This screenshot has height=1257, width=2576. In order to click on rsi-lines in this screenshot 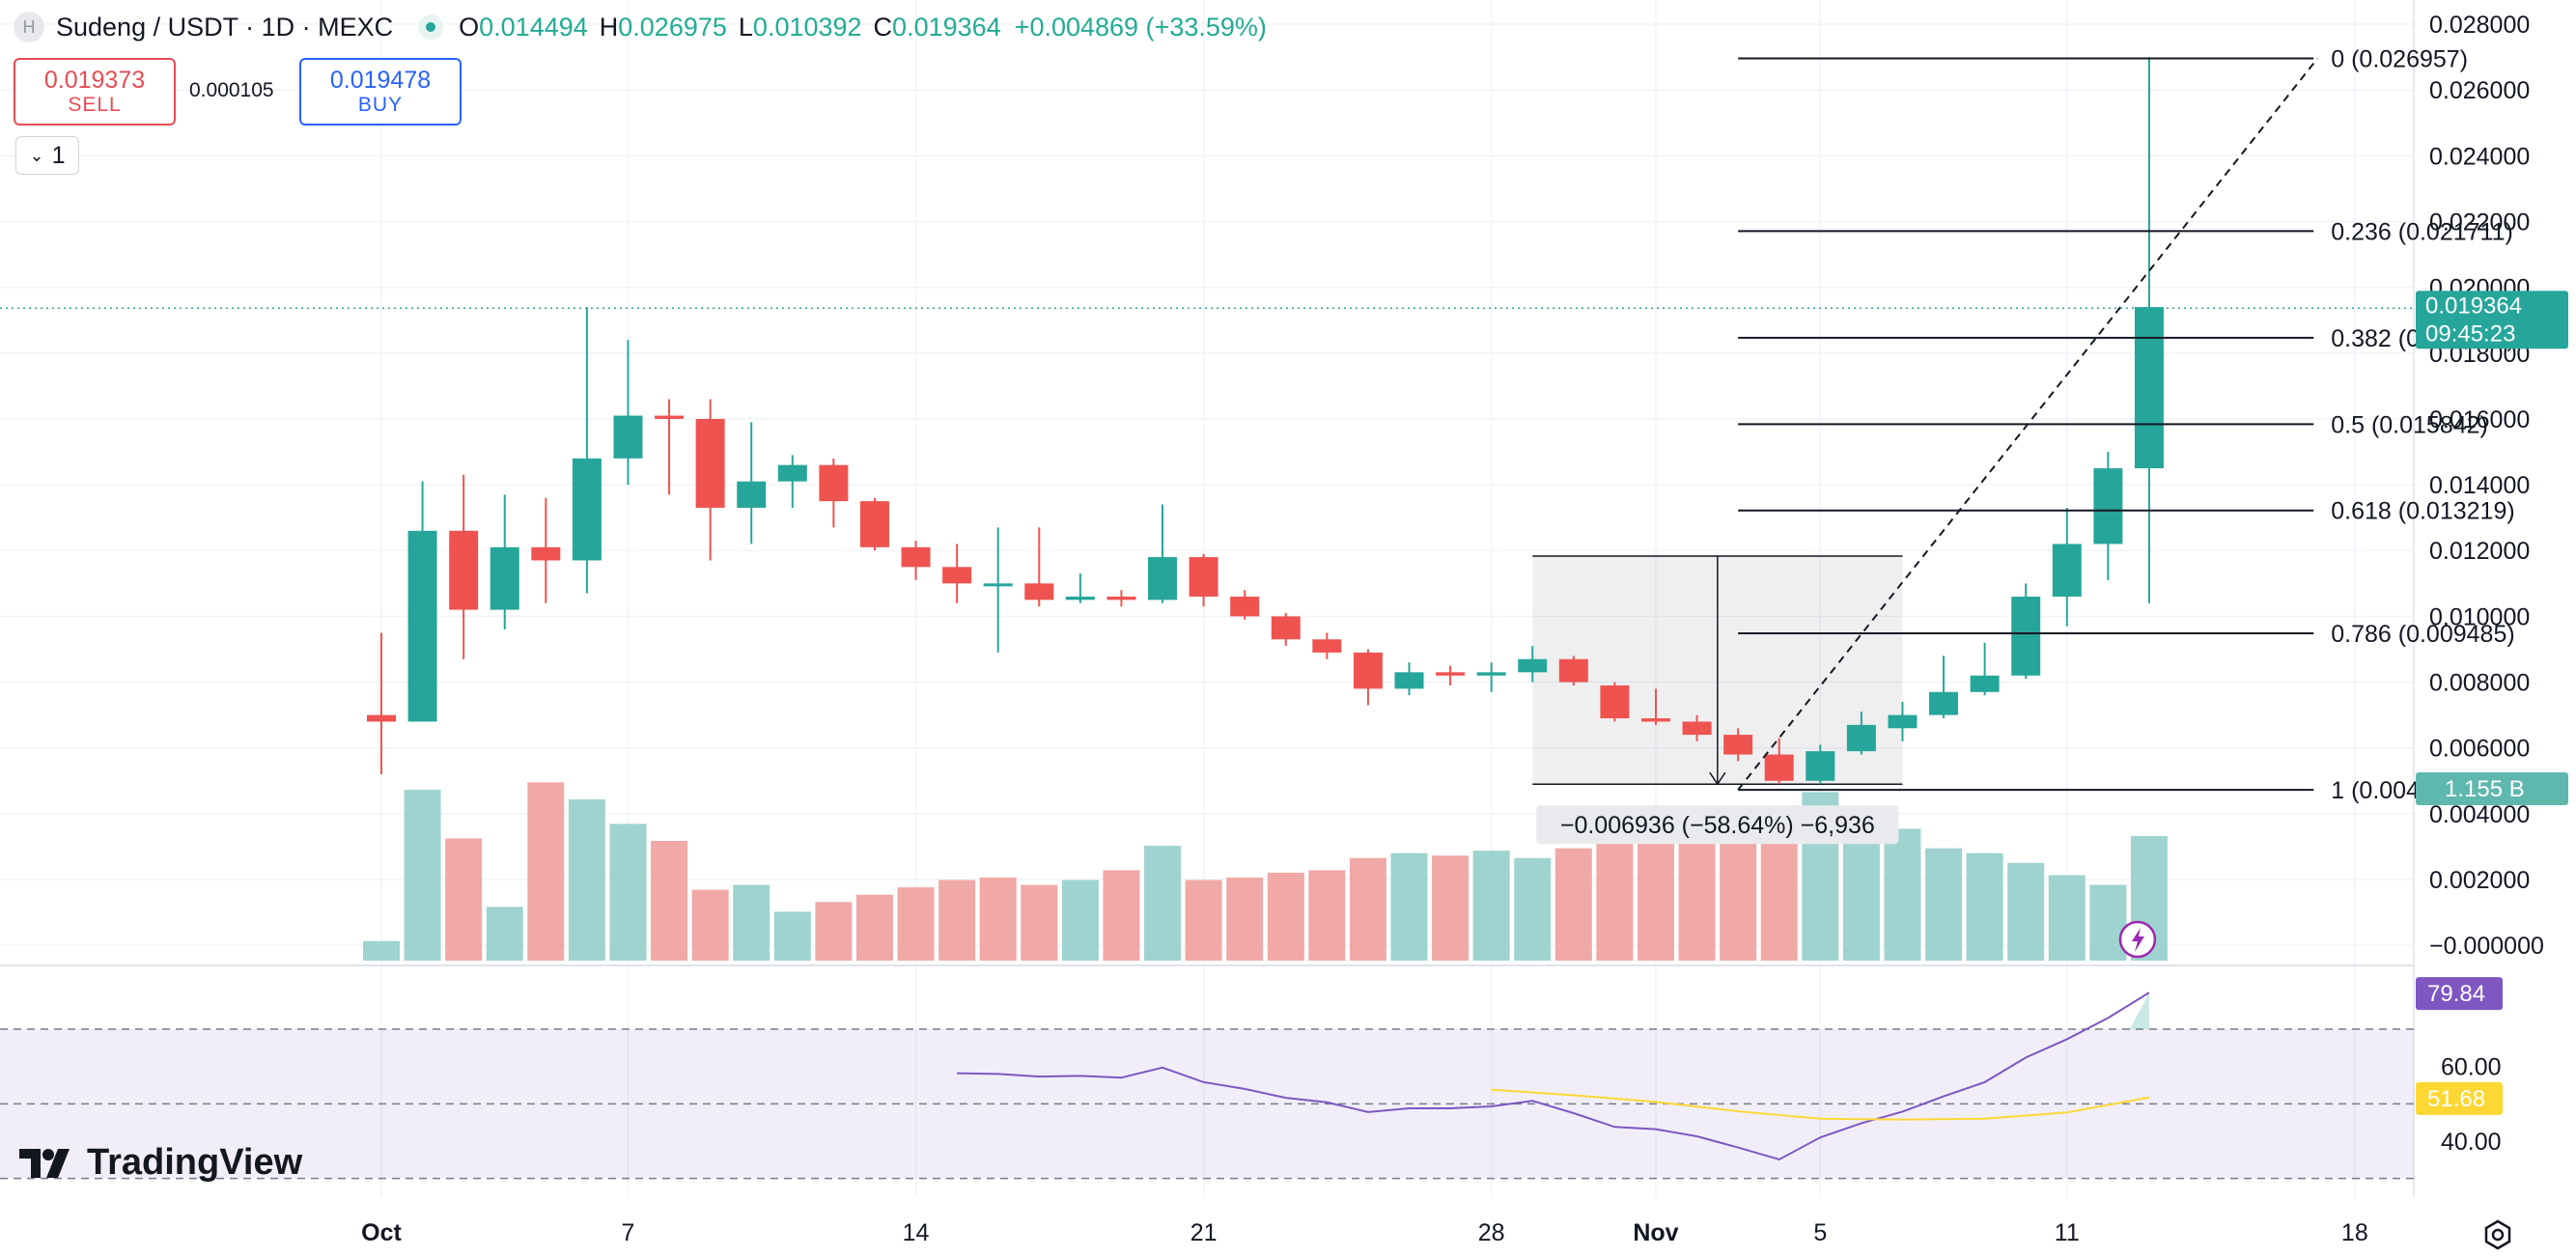, I will do `click(1554, 1076)`.